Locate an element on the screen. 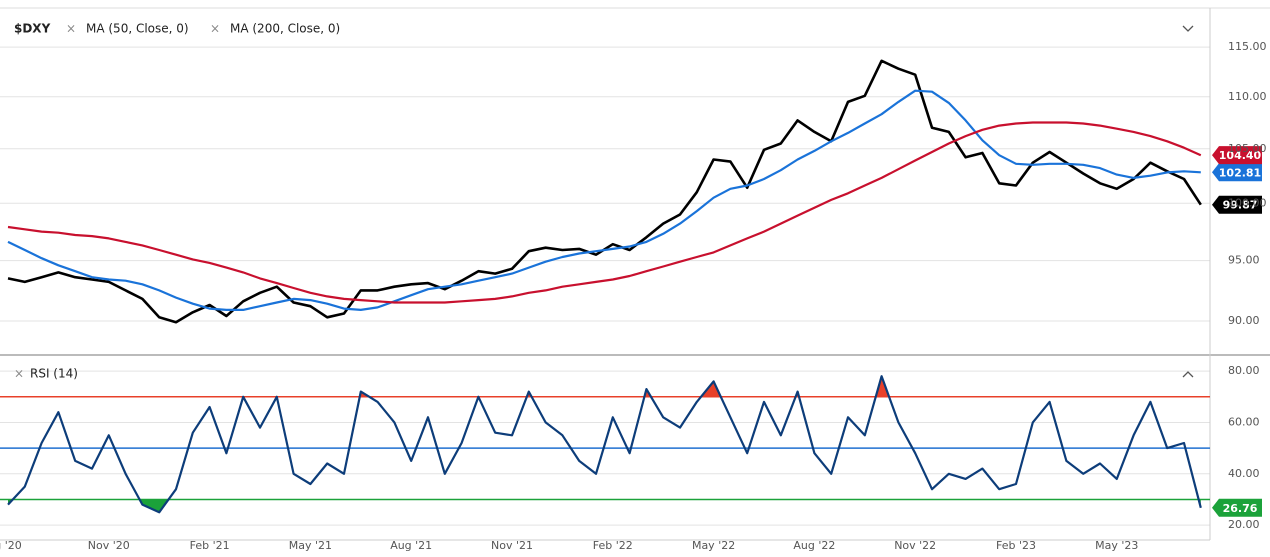 This screenshot has width=1270, height=557. x-tick-label: May '21 is located at coordinates (310, 545).